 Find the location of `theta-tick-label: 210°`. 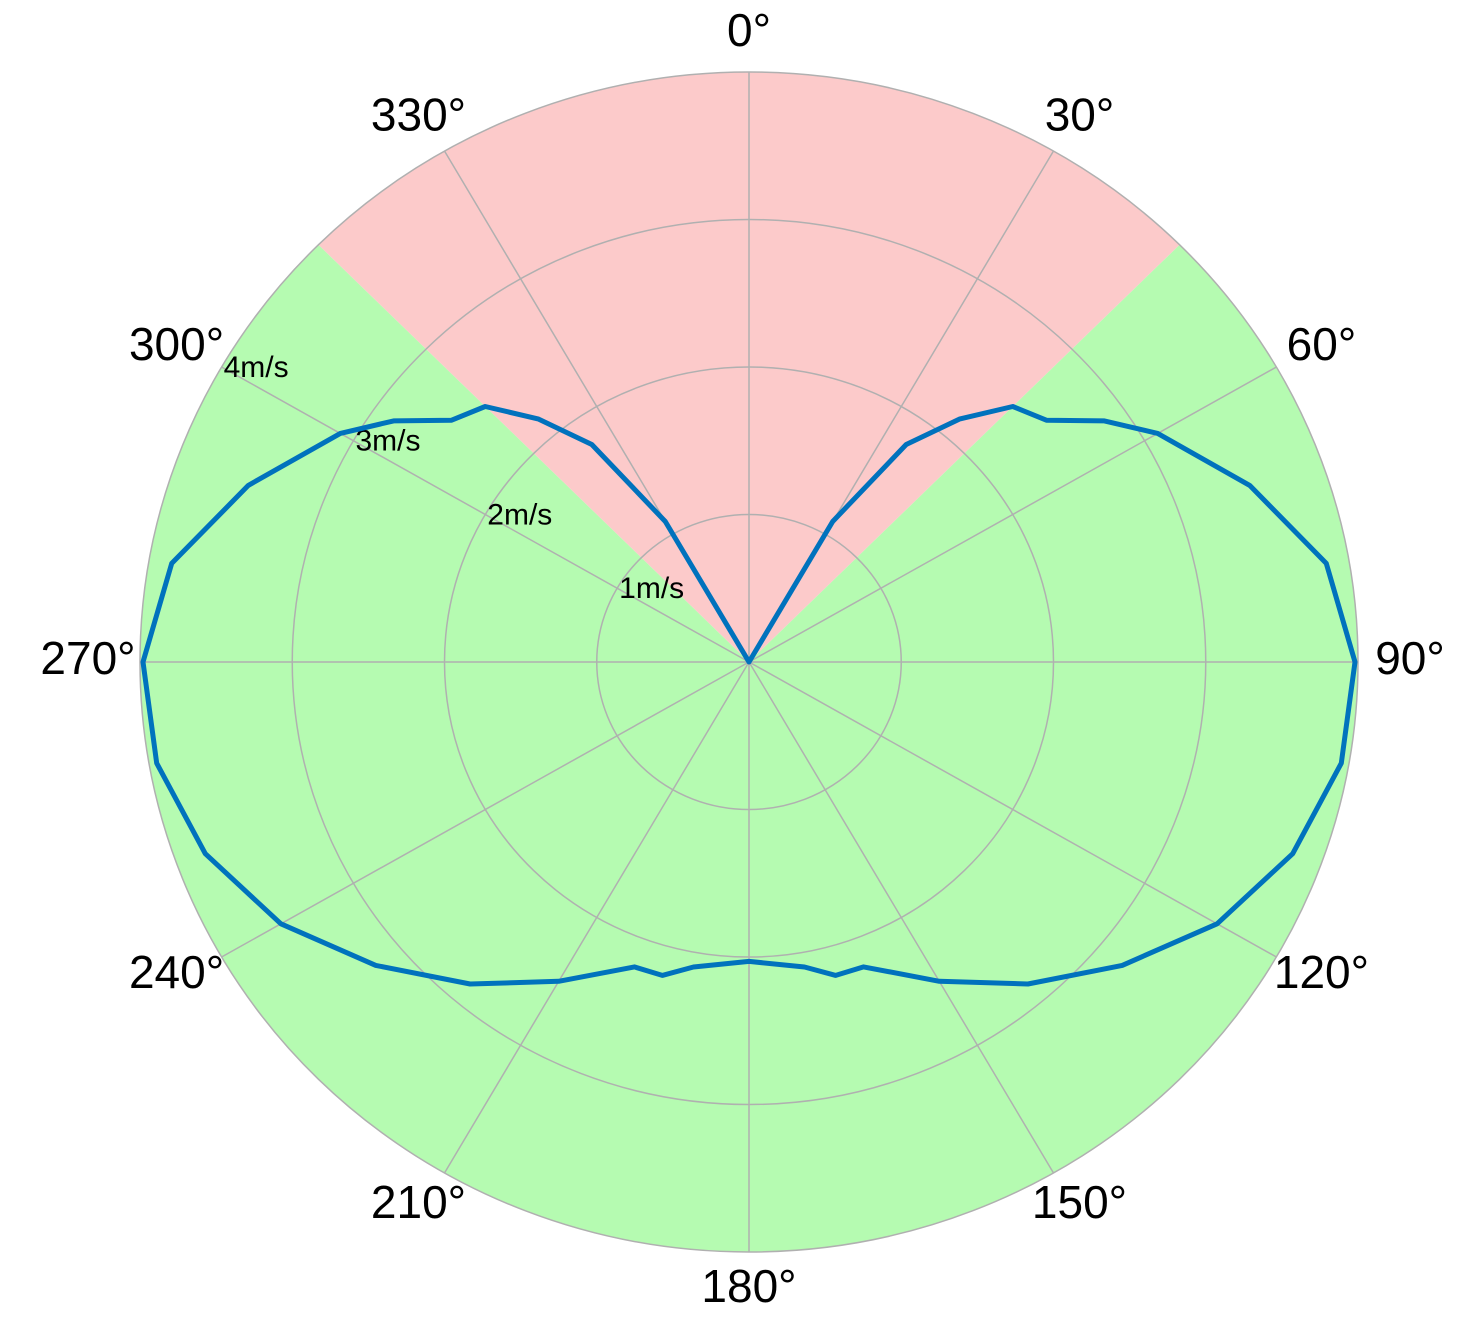

theta-tick-label: 210° is located at coordinates (418, 1202).